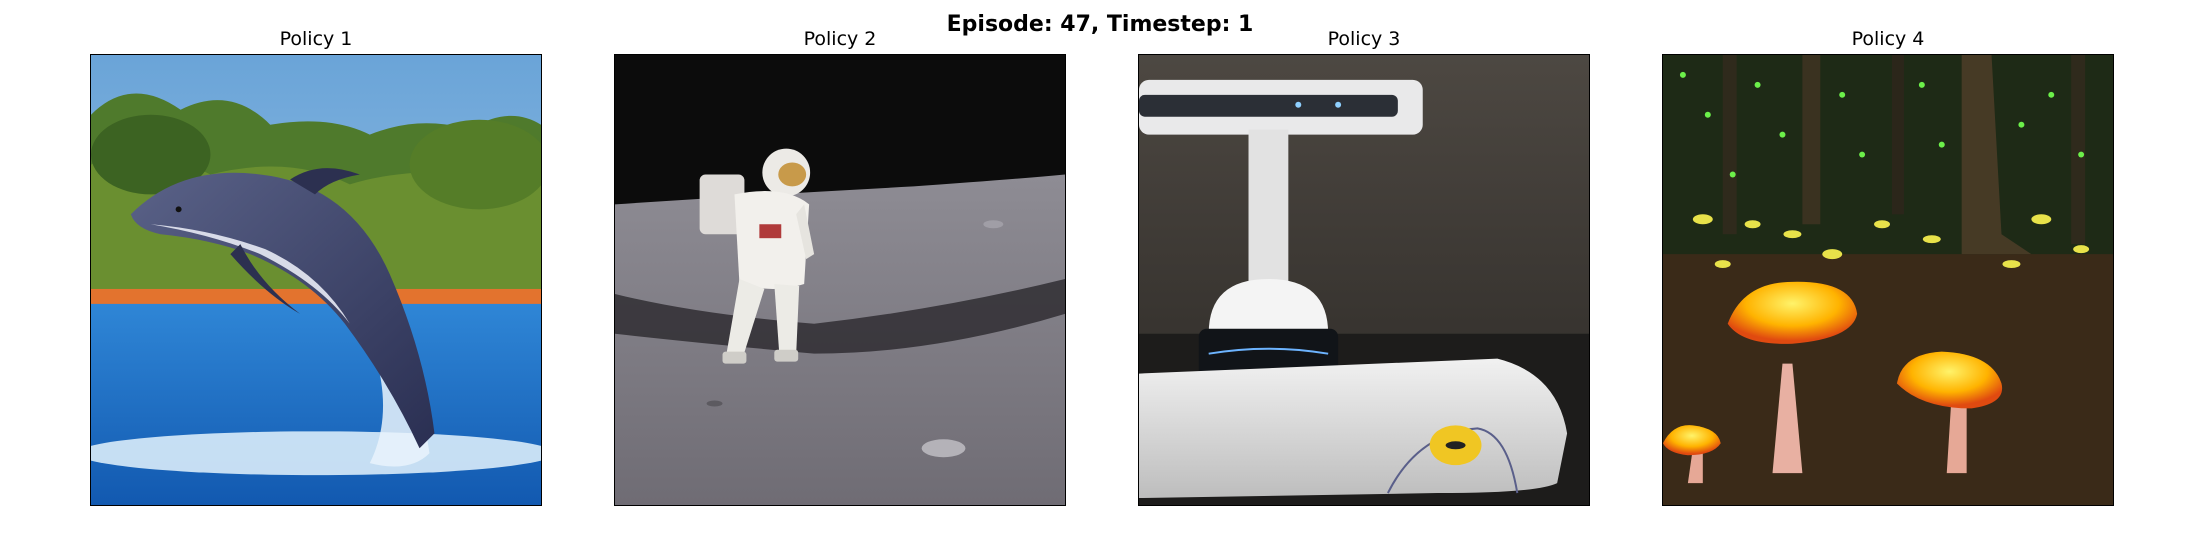 The width and height of the screenshot is (2200, 550). I want to click on panel-title-3: Policy 3, so click(1364, 39).